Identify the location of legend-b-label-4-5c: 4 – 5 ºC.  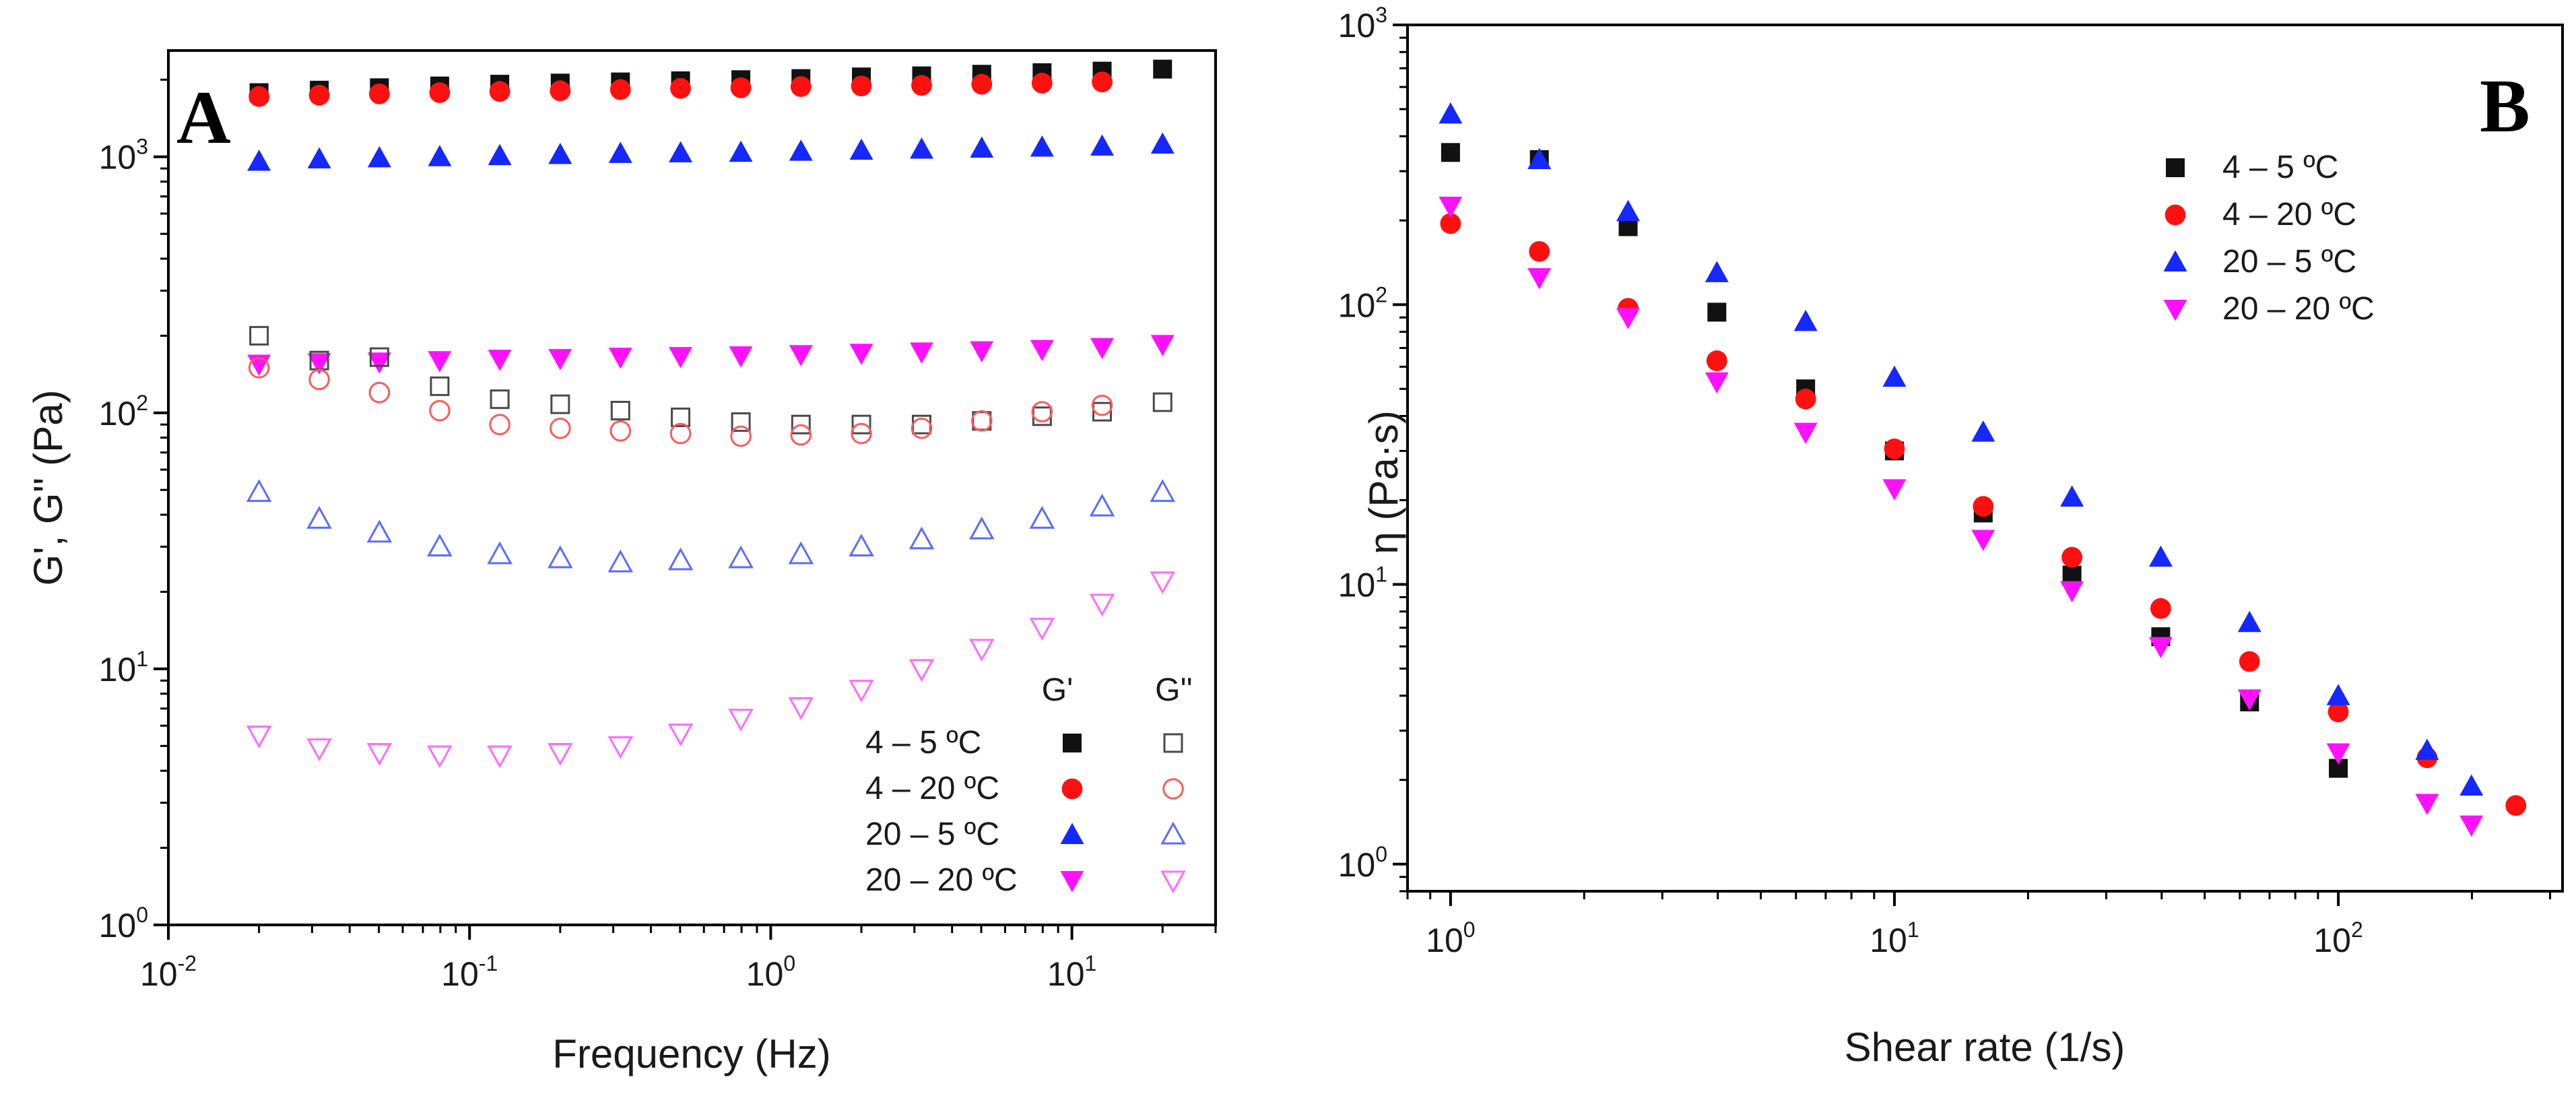
(2280, 168).